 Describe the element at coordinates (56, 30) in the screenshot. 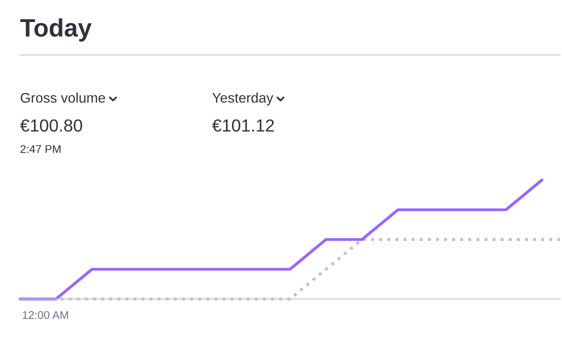

I see `chart-title: Today` at that location.